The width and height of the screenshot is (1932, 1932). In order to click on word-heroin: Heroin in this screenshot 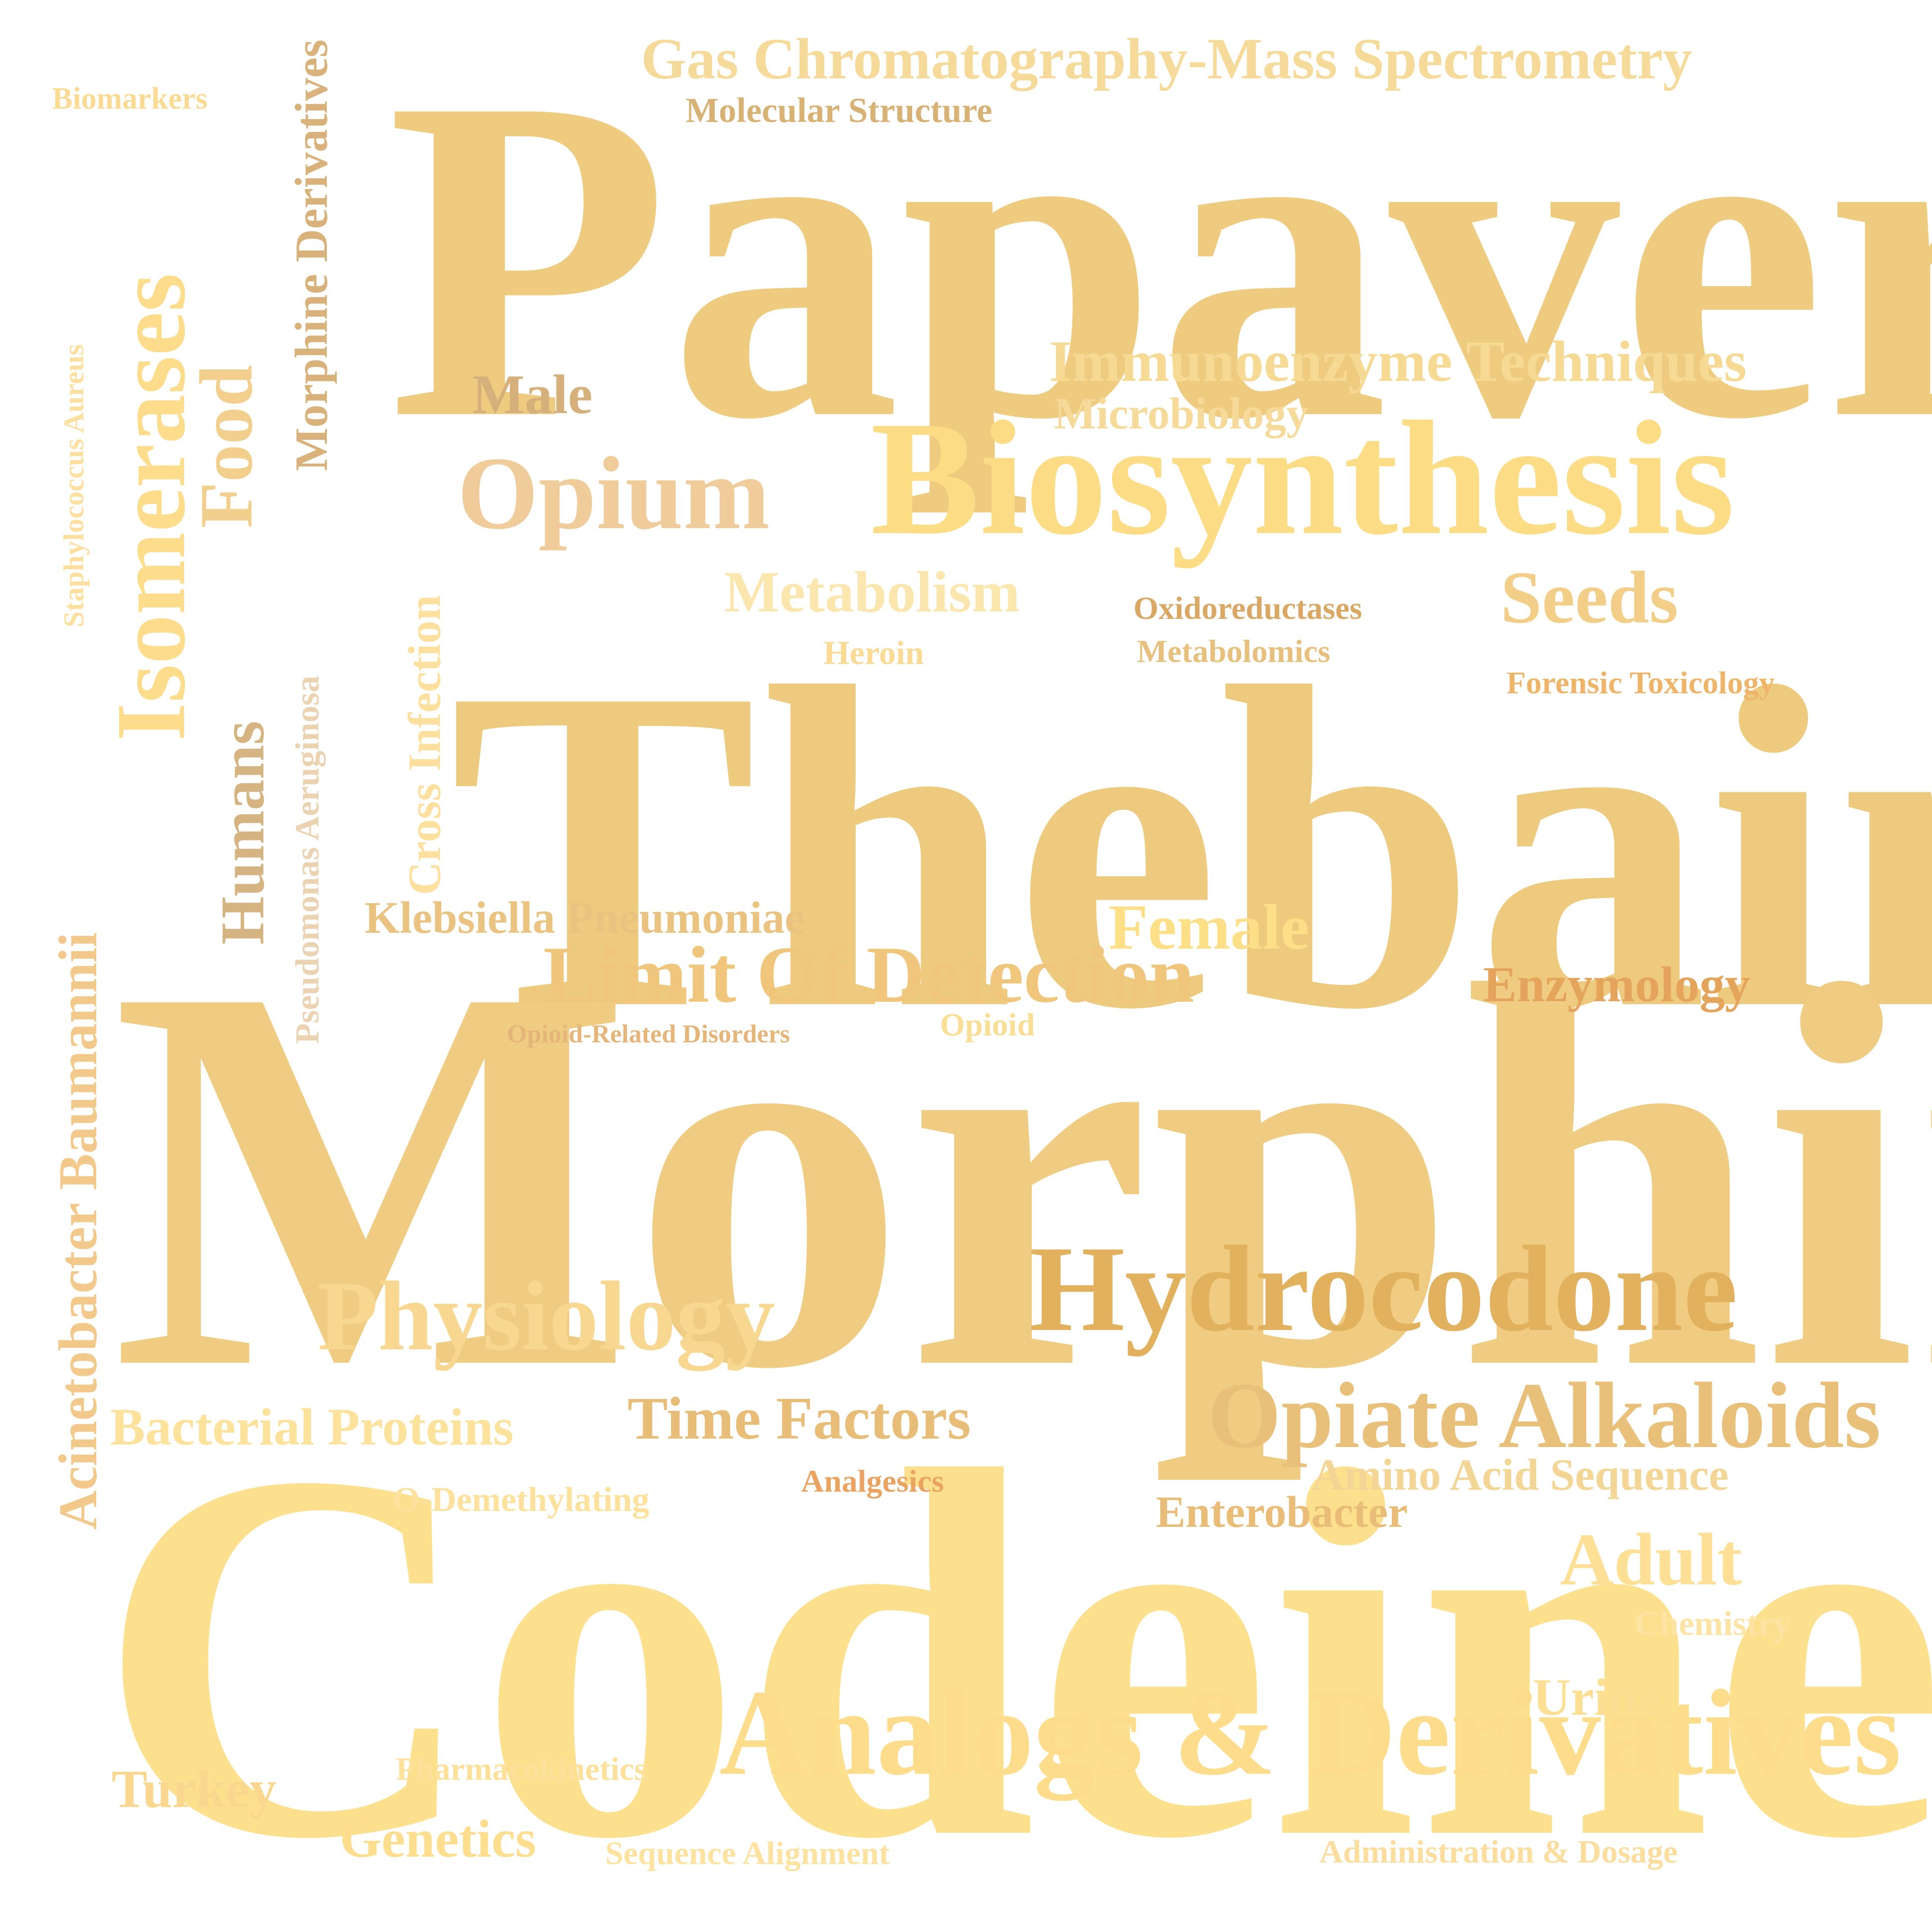, I will do `click(873, 652)`.